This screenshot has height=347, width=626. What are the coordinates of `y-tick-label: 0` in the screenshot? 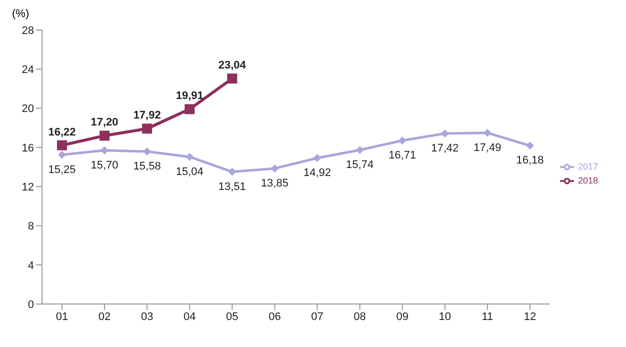 It's located at (31, 304).